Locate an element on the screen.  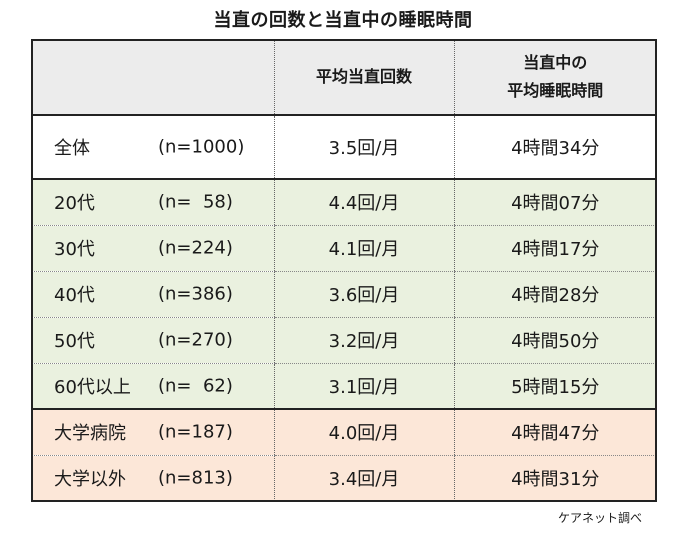
row-label: 40代 (n=386) is located at coordinates (153, 294).